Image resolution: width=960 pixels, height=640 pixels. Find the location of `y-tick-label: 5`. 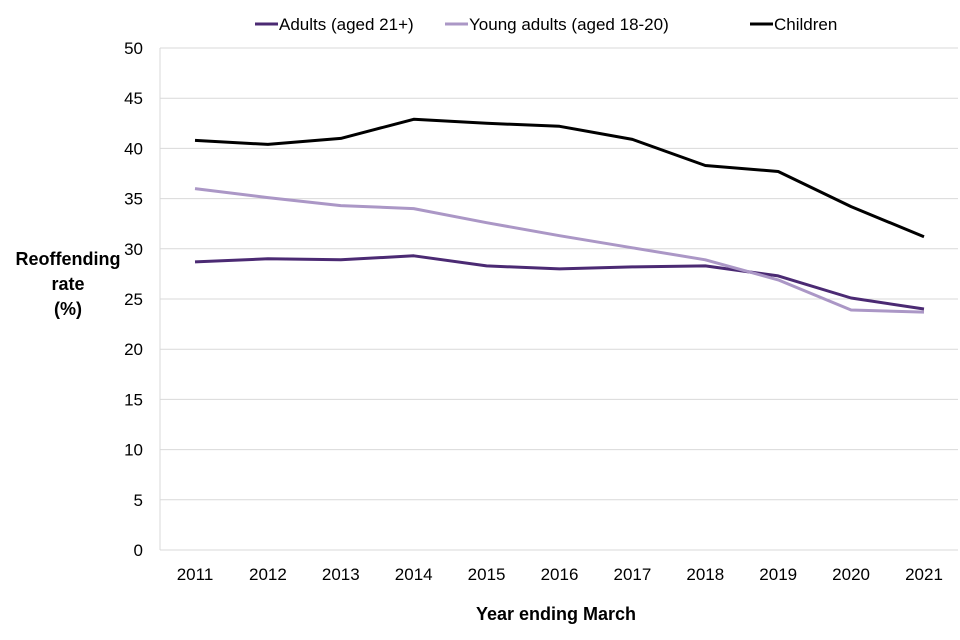

y-tick-label: 5 is located at coordinates (138, 500).